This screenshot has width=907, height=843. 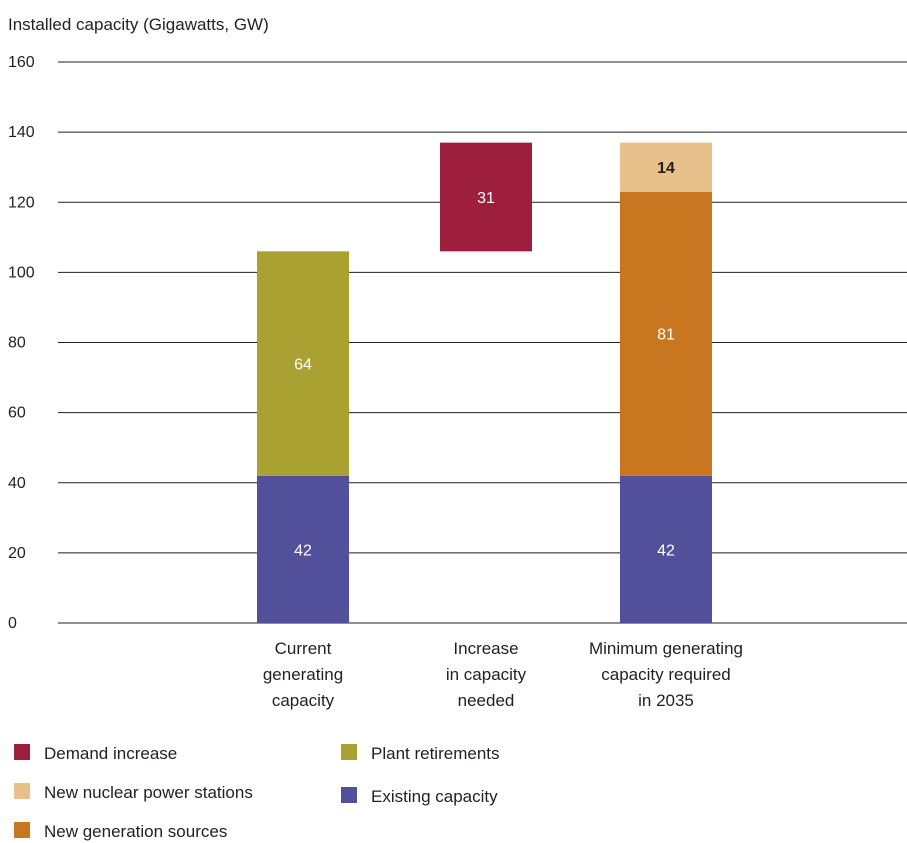 What do you see at coordinates (434, 796) in the screenshot?
I see `legend-label: Existing capacity` at bounding box center [434, 796].